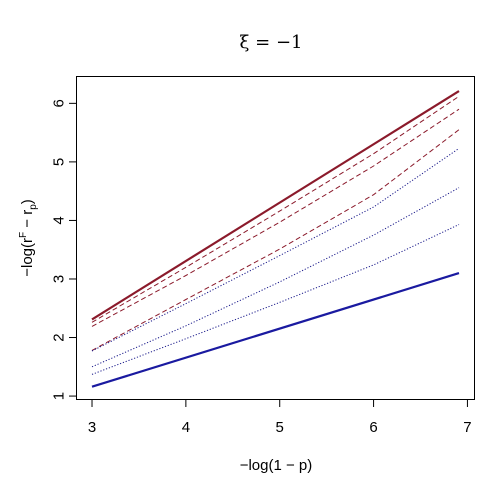  What do you see at coordinates (27, 221) in the screenshot?
I see `y-axis-title-middle: − r` at bounding box center [27, 221].